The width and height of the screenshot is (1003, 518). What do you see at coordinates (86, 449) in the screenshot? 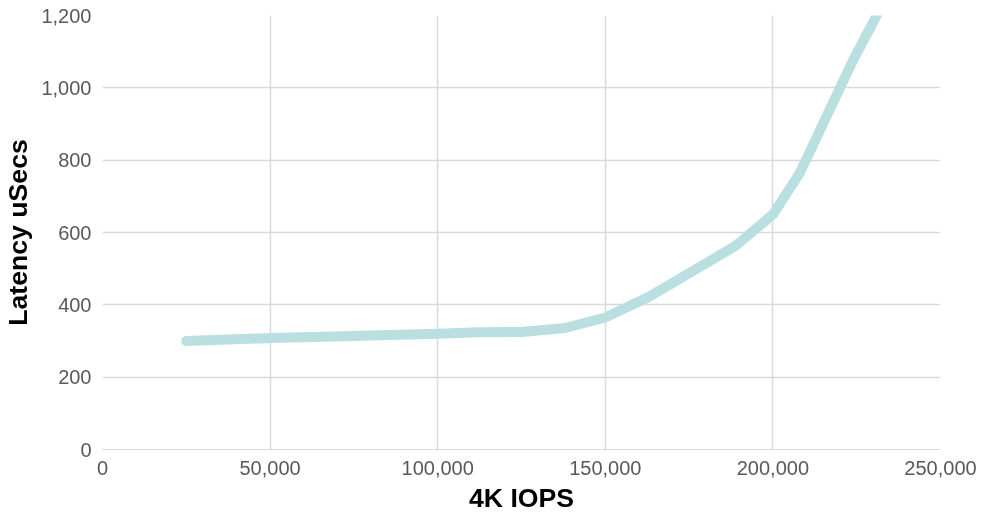
I see `y-tick-label: 0` at bounding box center [86, 449].